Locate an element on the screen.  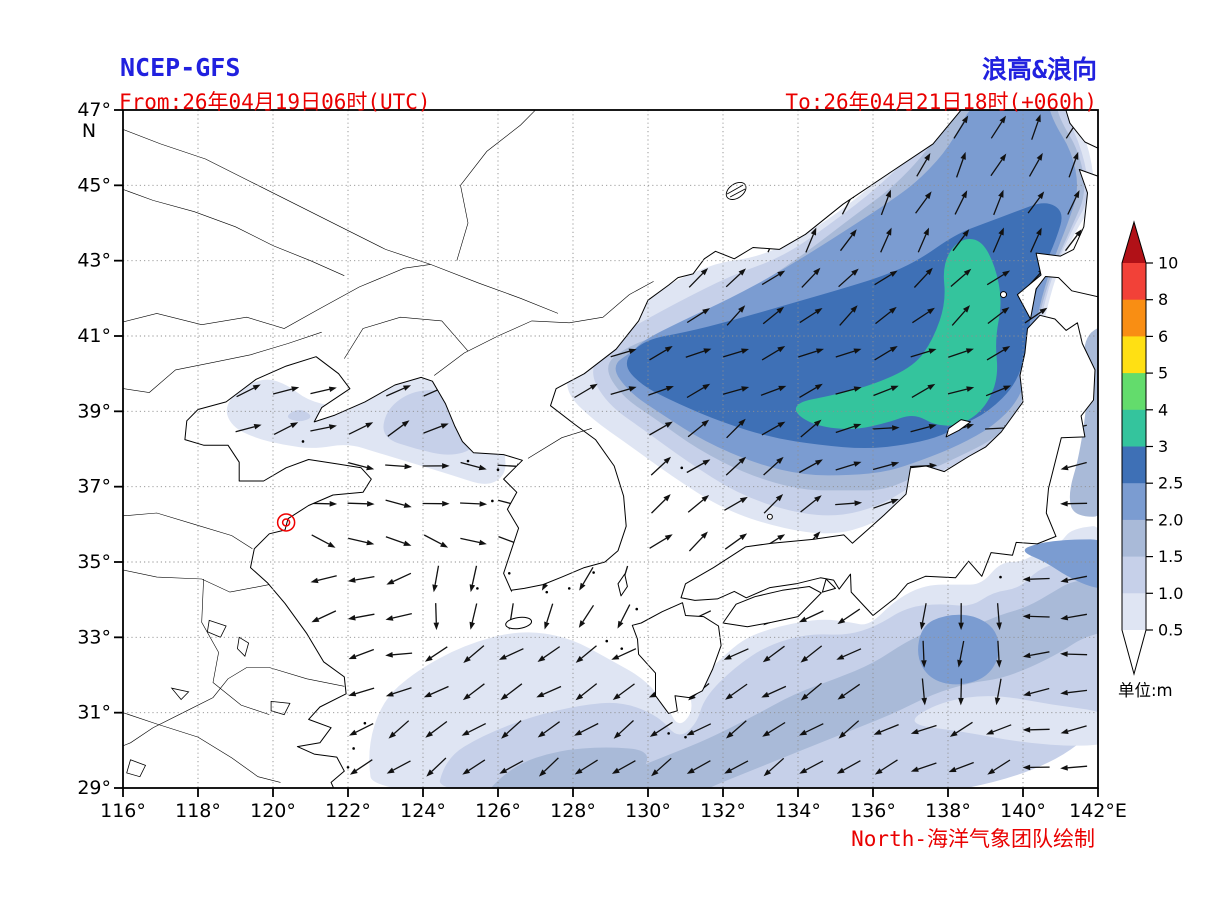
land-tsushima is located at coordinates (622, 585).